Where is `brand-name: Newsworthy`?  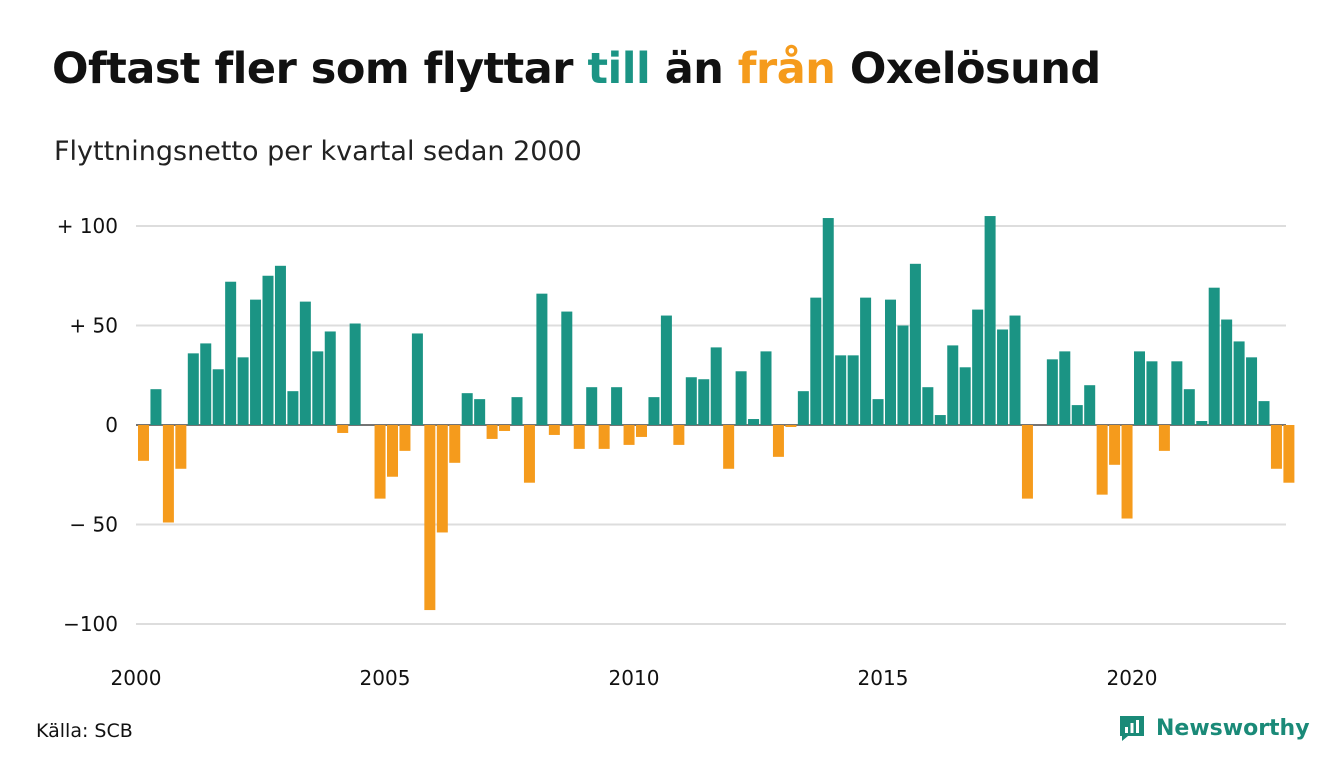 brand-name: Newsworthy is located at coordinates (1233, 728).